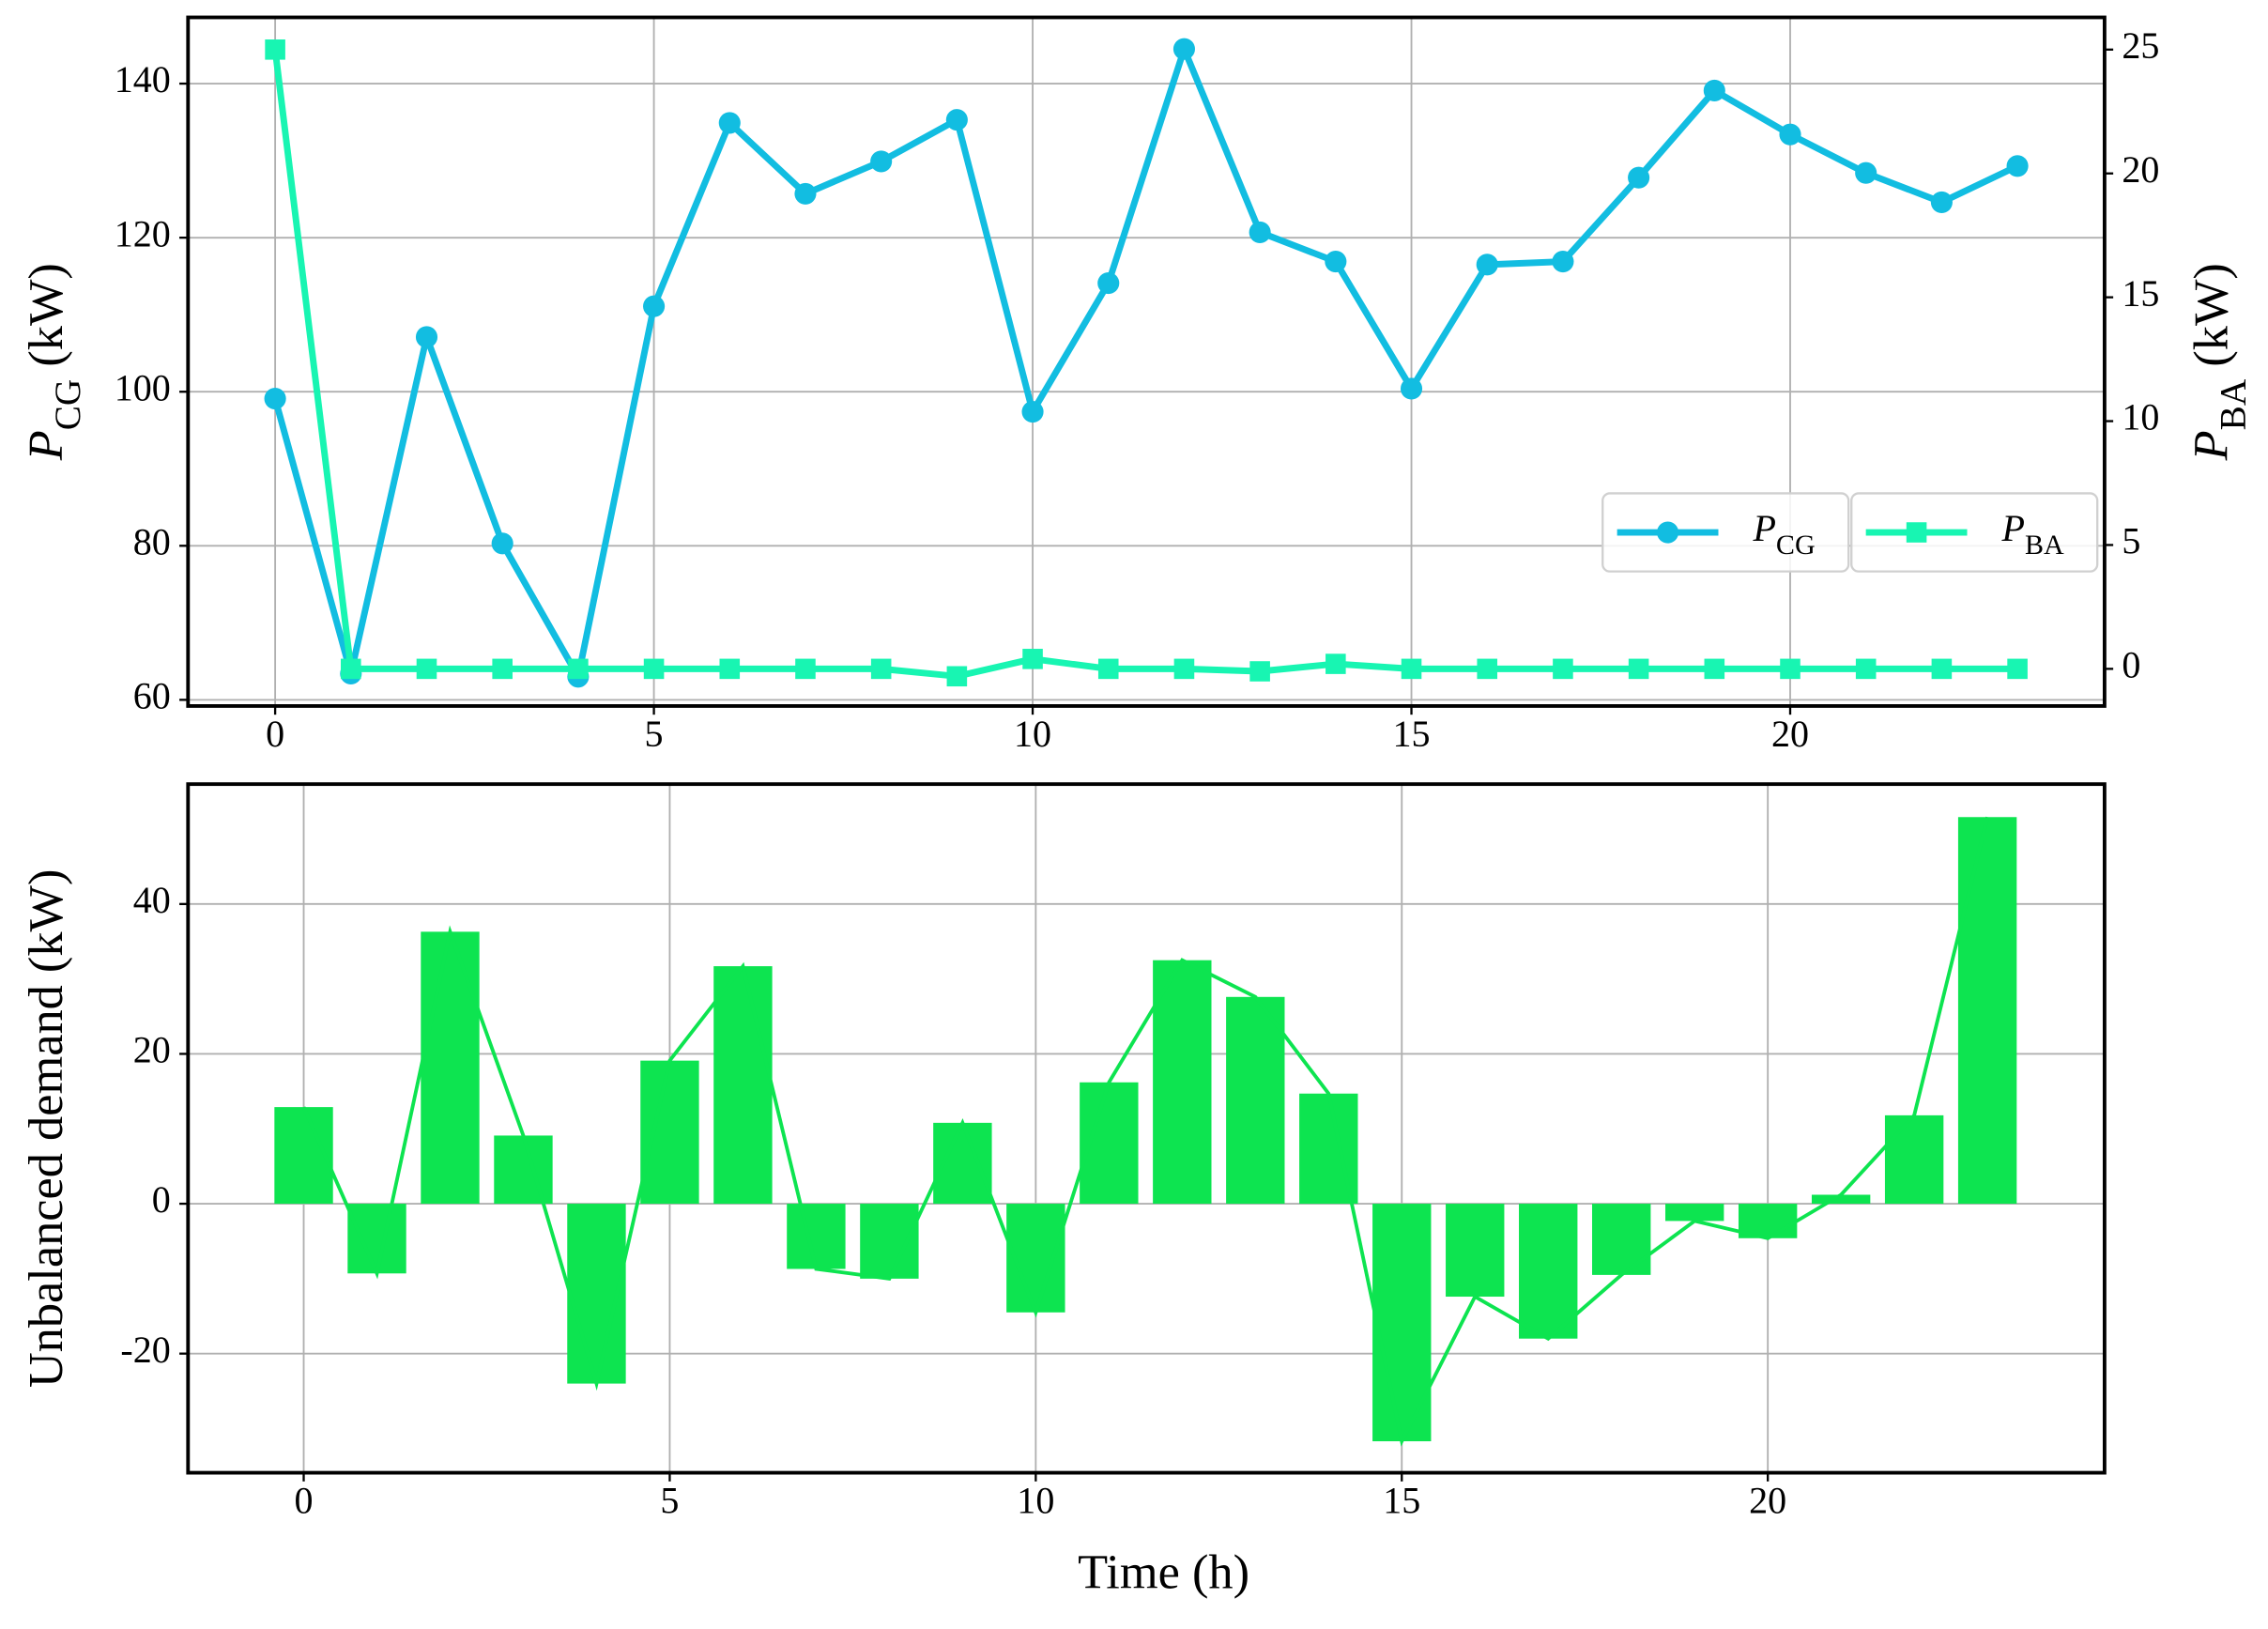  I want to click on y2-axis-label: PBA (kW), so click(2219, 362).